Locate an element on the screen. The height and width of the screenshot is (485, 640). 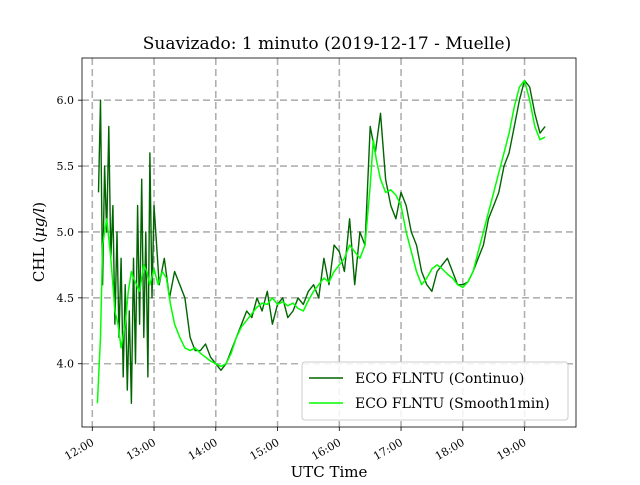
y-tick-label: 5.0 is located at coordinates (66, 232).